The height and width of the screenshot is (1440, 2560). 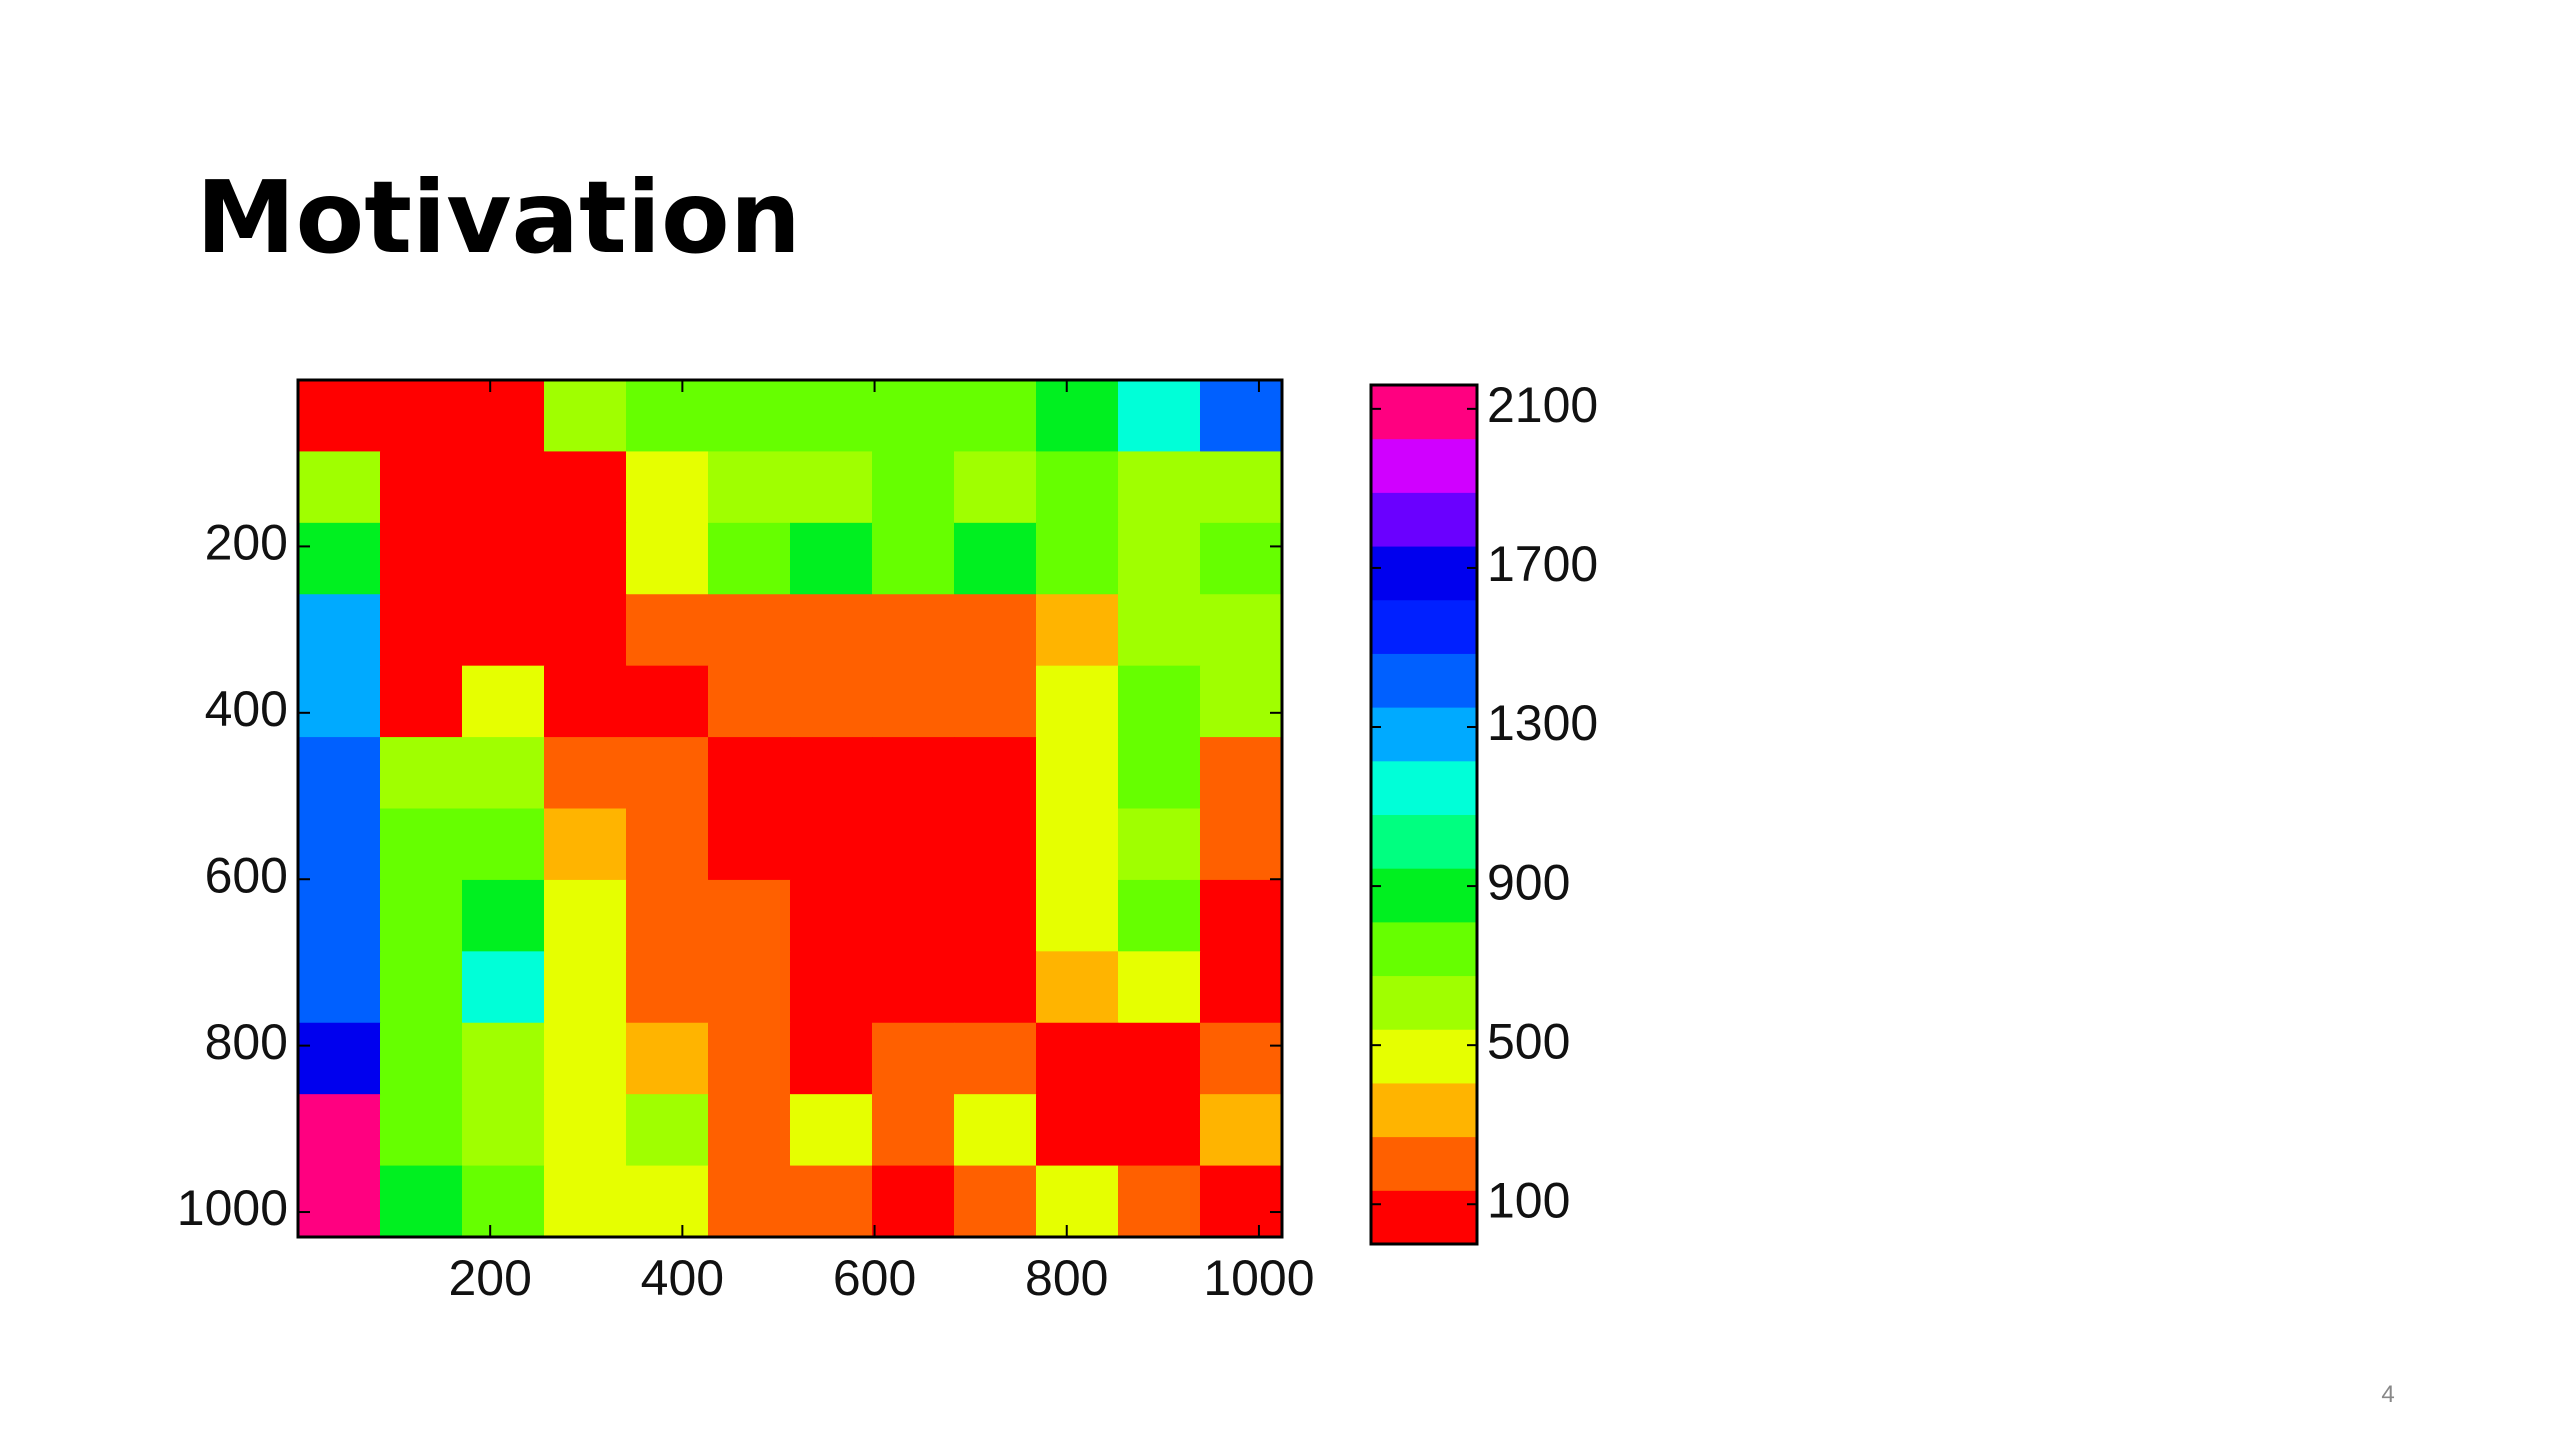 I want to click on x-tick-label: 600, so click(x=874, y=1278).